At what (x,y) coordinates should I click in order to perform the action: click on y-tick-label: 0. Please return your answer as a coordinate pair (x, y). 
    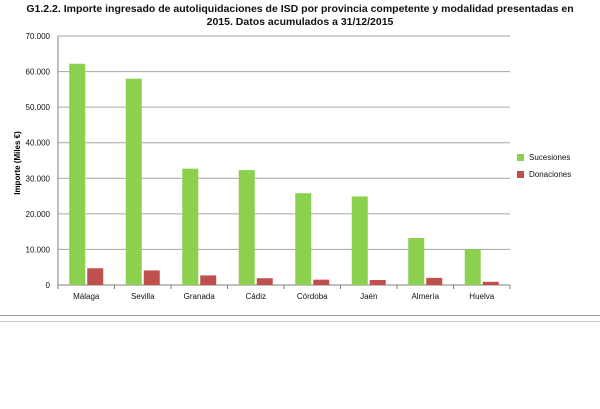
    Looking at the image, I should click on (48, 285).